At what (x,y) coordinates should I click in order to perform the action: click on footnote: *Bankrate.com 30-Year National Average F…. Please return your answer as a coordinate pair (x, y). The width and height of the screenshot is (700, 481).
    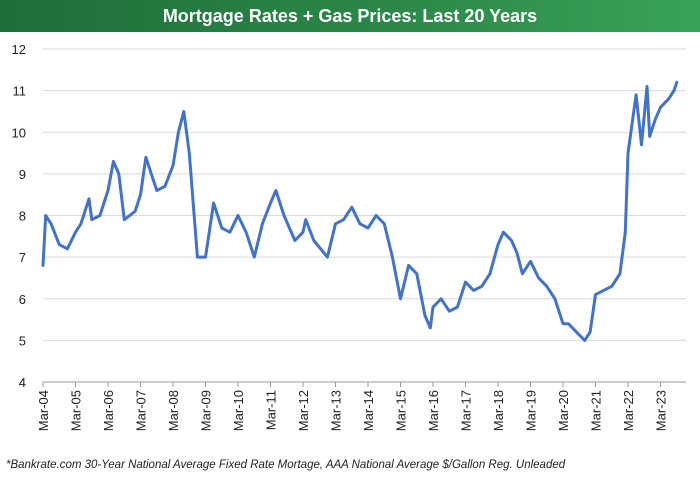
    Looking at the image, I should click on (286, 465).